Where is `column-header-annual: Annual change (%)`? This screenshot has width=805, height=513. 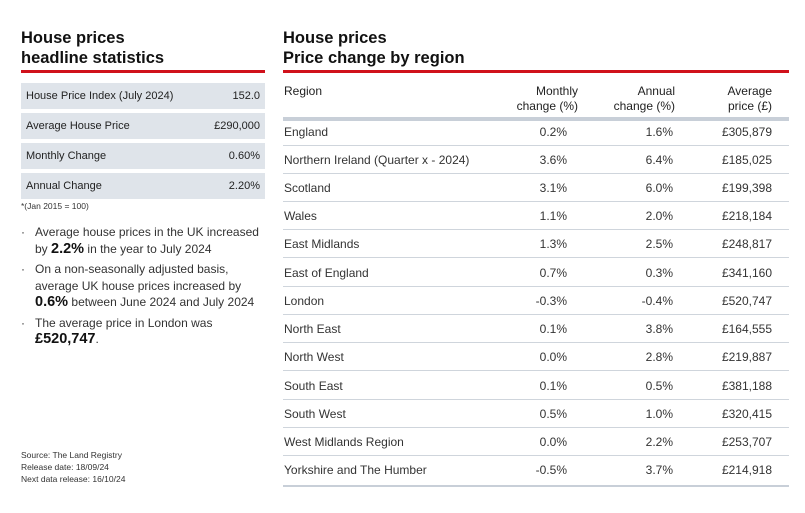 column-header-annual: Annual change (%) is located at coordinates (644, 99).